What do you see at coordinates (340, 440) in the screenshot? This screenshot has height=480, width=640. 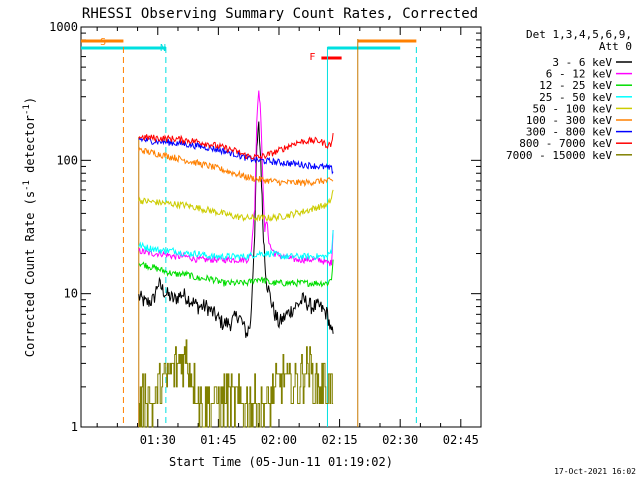 I see `x-tick-label: 02:15` at bounding box center [340, 440].